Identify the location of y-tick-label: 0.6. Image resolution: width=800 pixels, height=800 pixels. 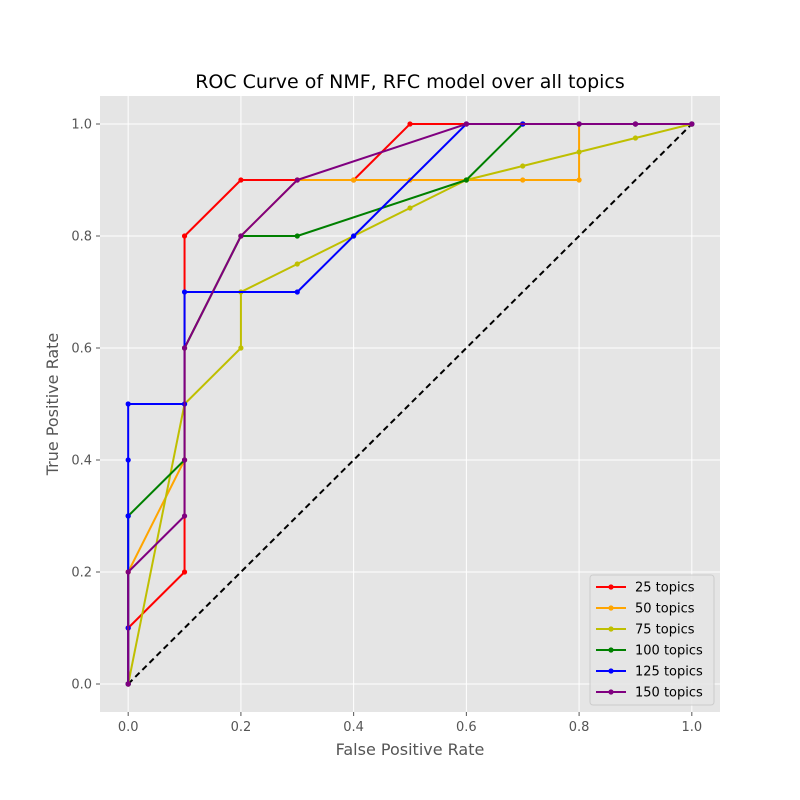
(81, 349).